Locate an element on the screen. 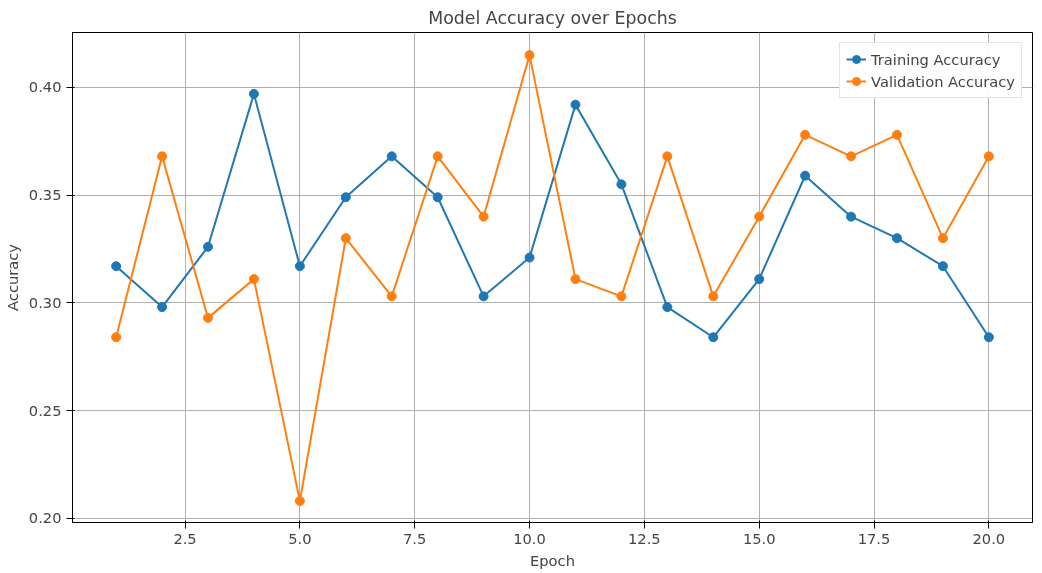 This screenshot has width=1042, height=573. y-tick-label: 0.20 is located at coordinates (45, 518).